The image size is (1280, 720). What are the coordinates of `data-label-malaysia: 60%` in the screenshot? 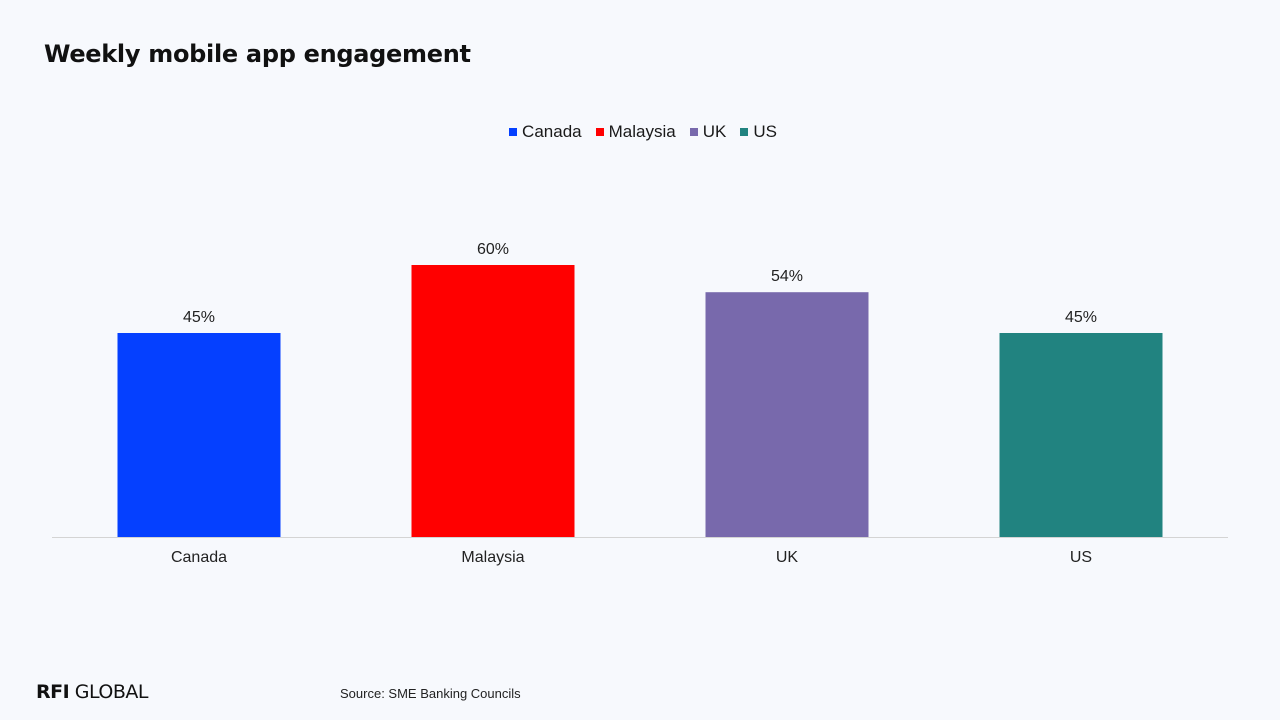 It's located at (493, 249).